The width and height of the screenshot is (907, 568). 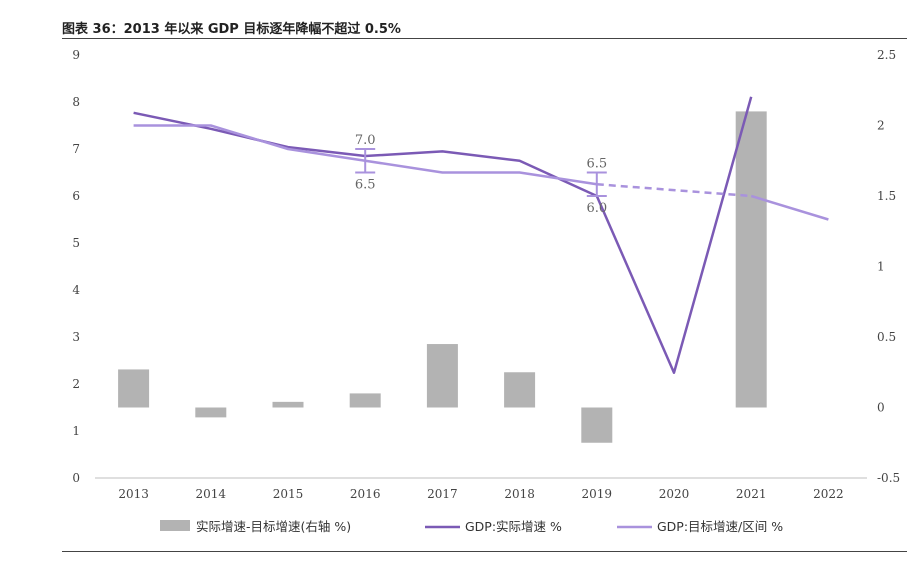 What do you see at coordinates (789, 207) in the screenshot?
I see `line-target-growth-tail` at bounding box center [789, 207].